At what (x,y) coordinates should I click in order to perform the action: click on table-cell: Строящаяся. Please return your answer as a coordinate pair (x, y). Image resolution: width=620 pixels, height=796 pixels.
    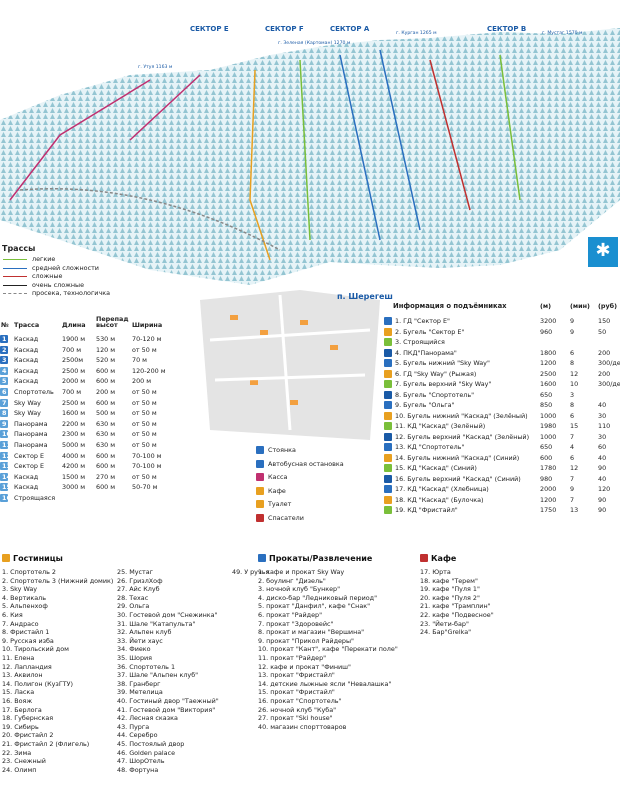
    Looking at the image, I should click on (35, 498).